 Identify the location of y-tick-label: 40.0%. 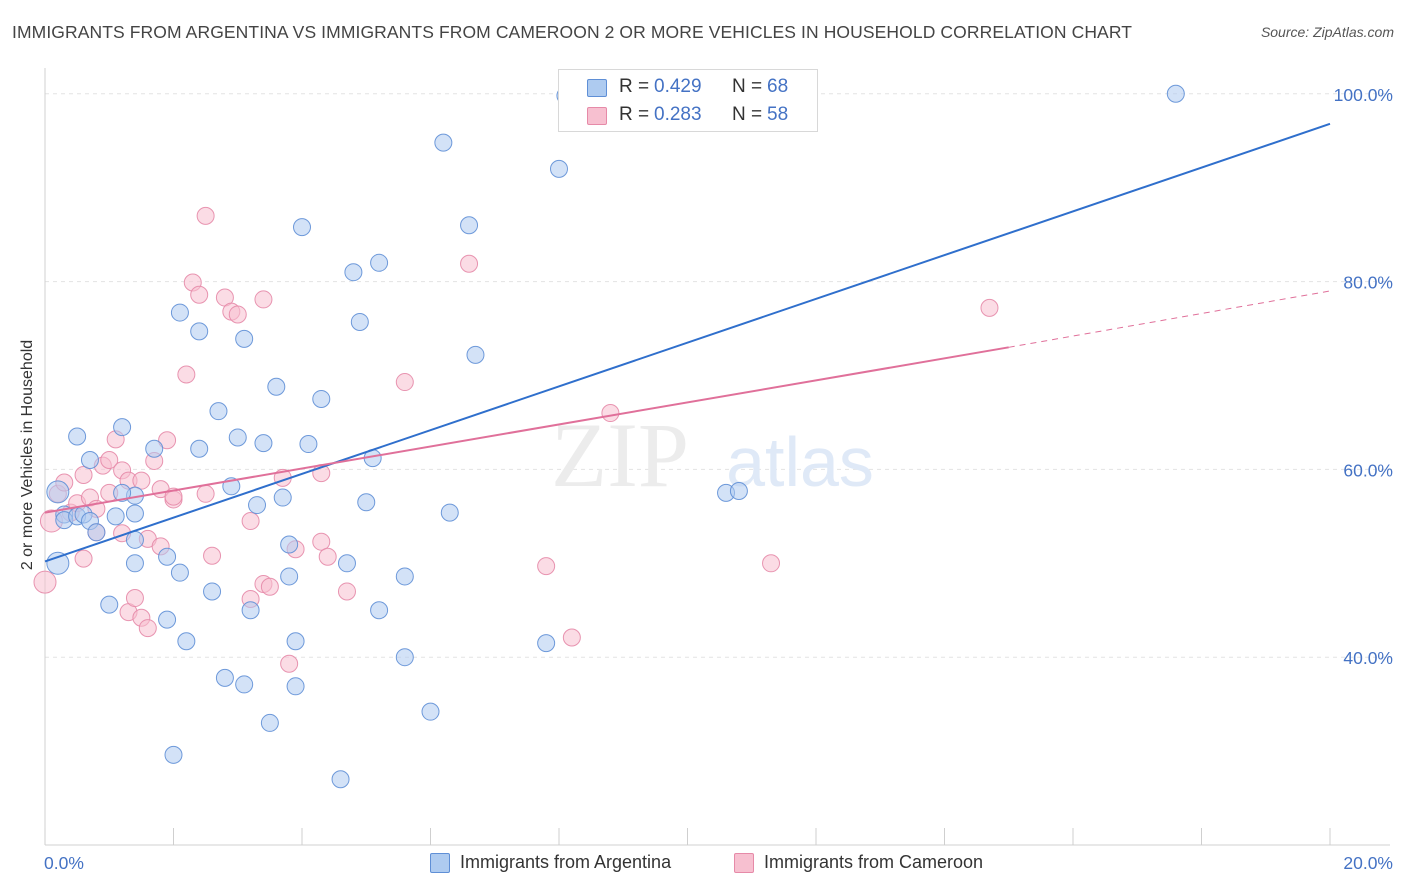
(1368, 658).